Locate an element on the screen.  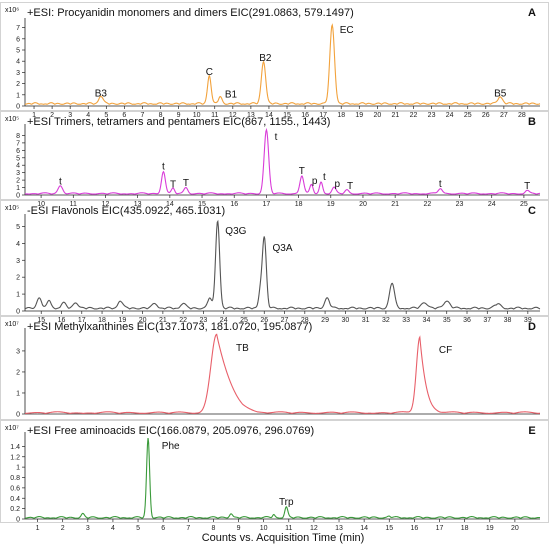
panel-letter: E is located at coordinates (531, 431).